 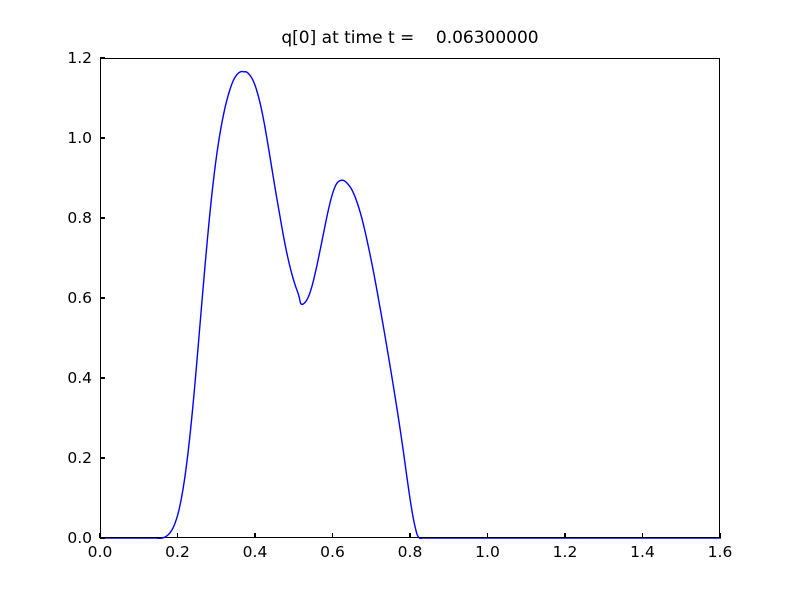 What do you see at coordinates (642, 552) in the screenshot?
I see `x-tick-label: 1.4` at bounding box center [642, 552].